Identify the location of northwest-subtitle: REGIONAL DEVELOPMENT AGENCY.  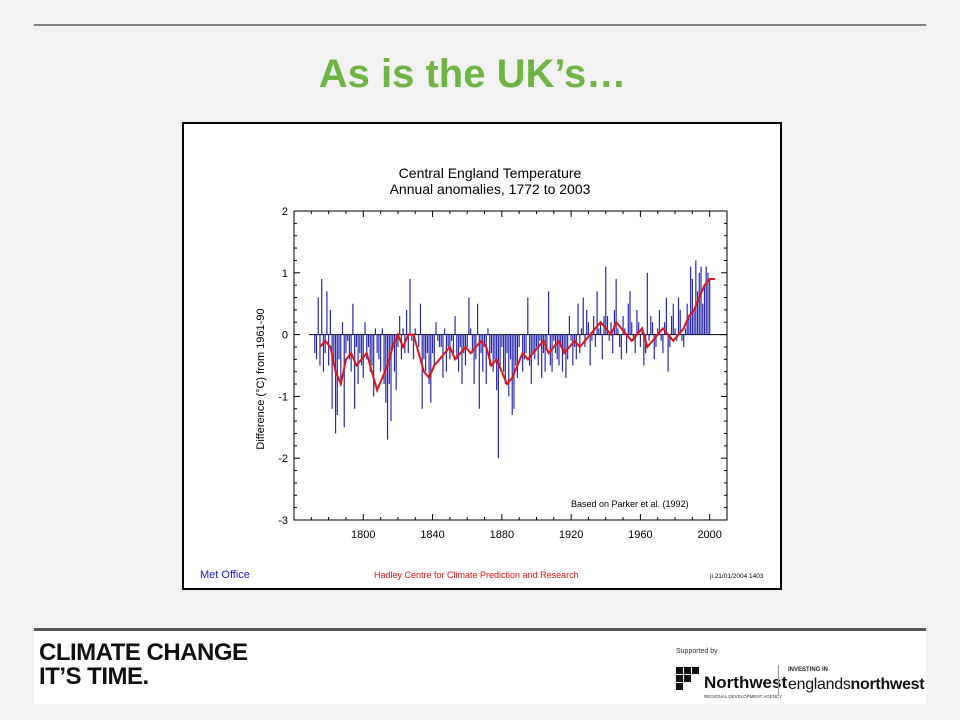
(743, 696).